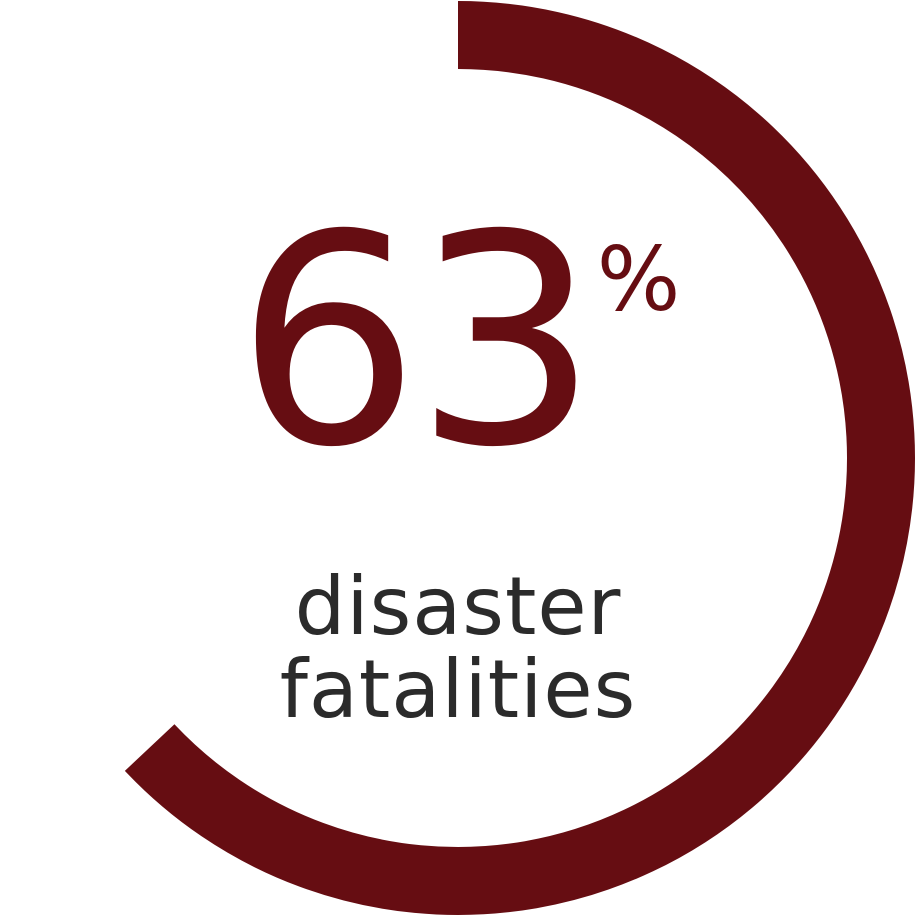 The image size is (916, 916). Describe the element at coordinates (458, 689) in the screenshot. I see `caption-line-2: fatalities` at that location.